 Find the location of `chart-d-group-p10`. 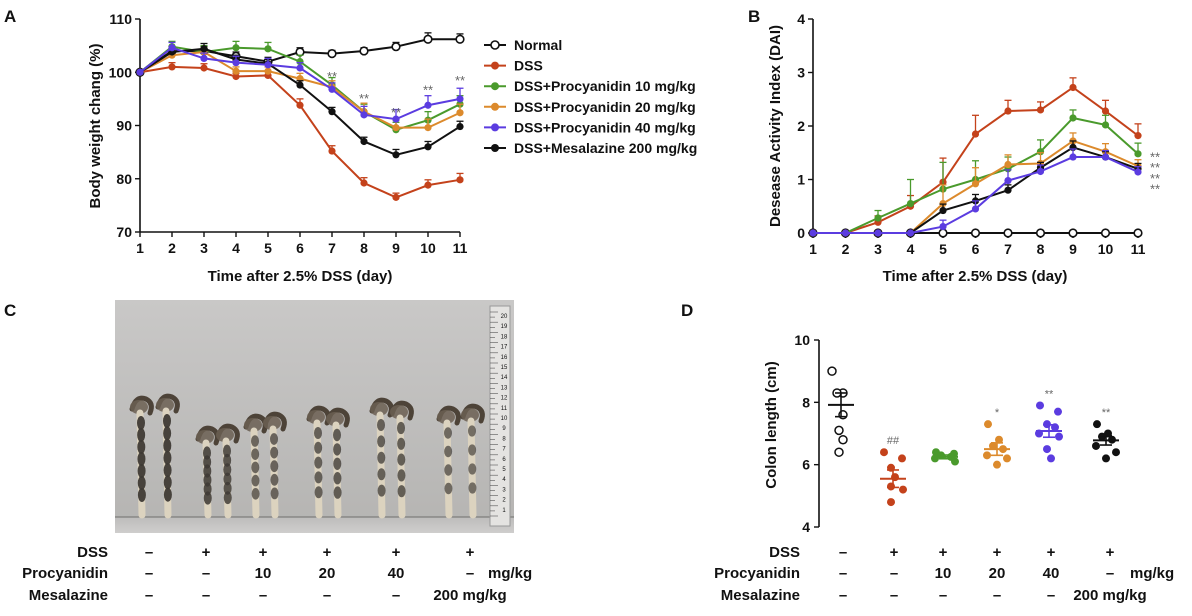

chart-d-group-p10 is located at coordinates (945, 457).